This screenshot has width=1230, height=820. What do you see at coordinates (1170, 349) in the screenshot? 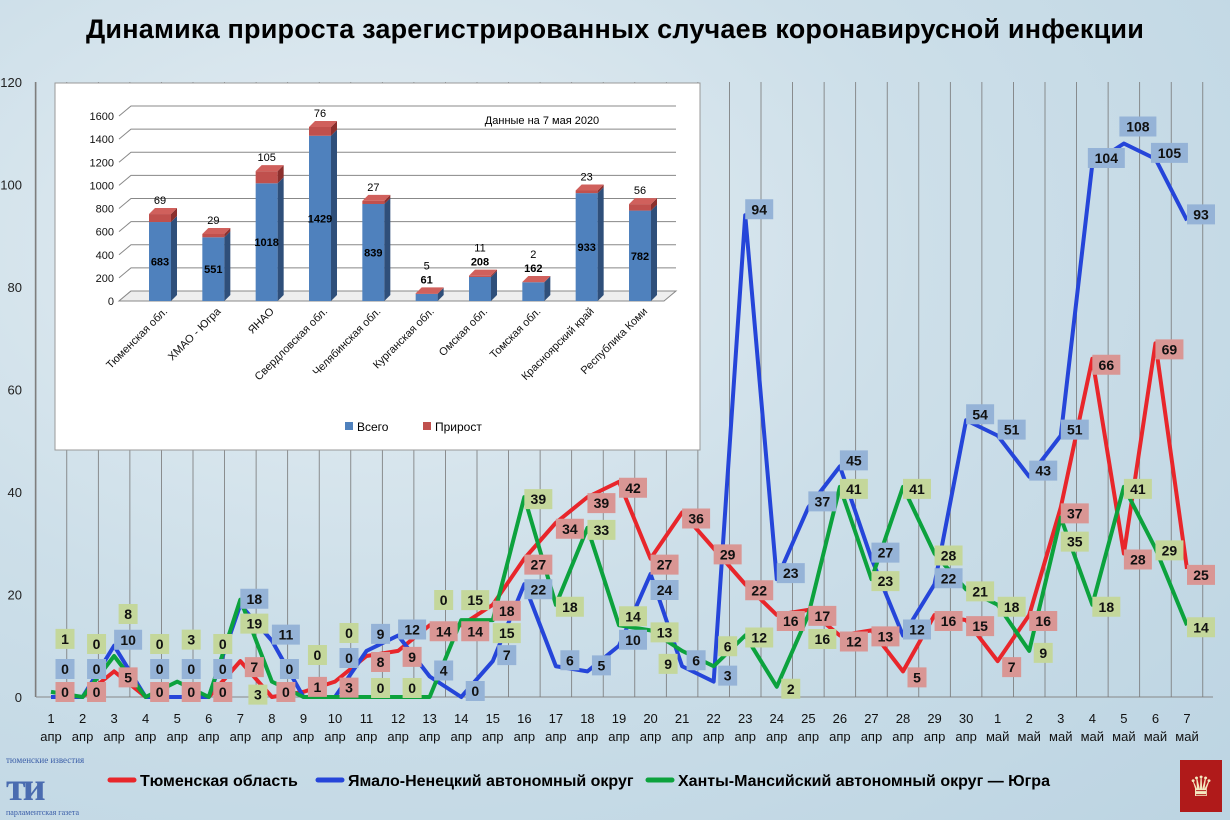
I see `data-label: 69` at bounding box center [1170, 349].